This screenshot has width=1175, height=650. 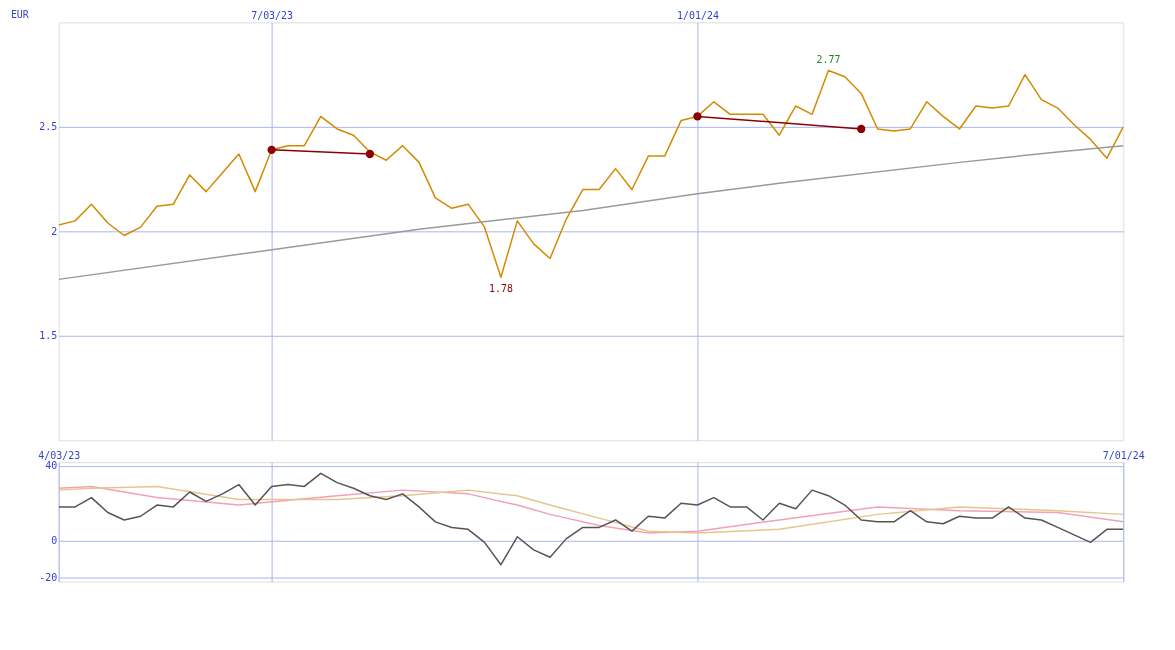 I want to click on annotation: 2.77, so click(x=828, y=60).